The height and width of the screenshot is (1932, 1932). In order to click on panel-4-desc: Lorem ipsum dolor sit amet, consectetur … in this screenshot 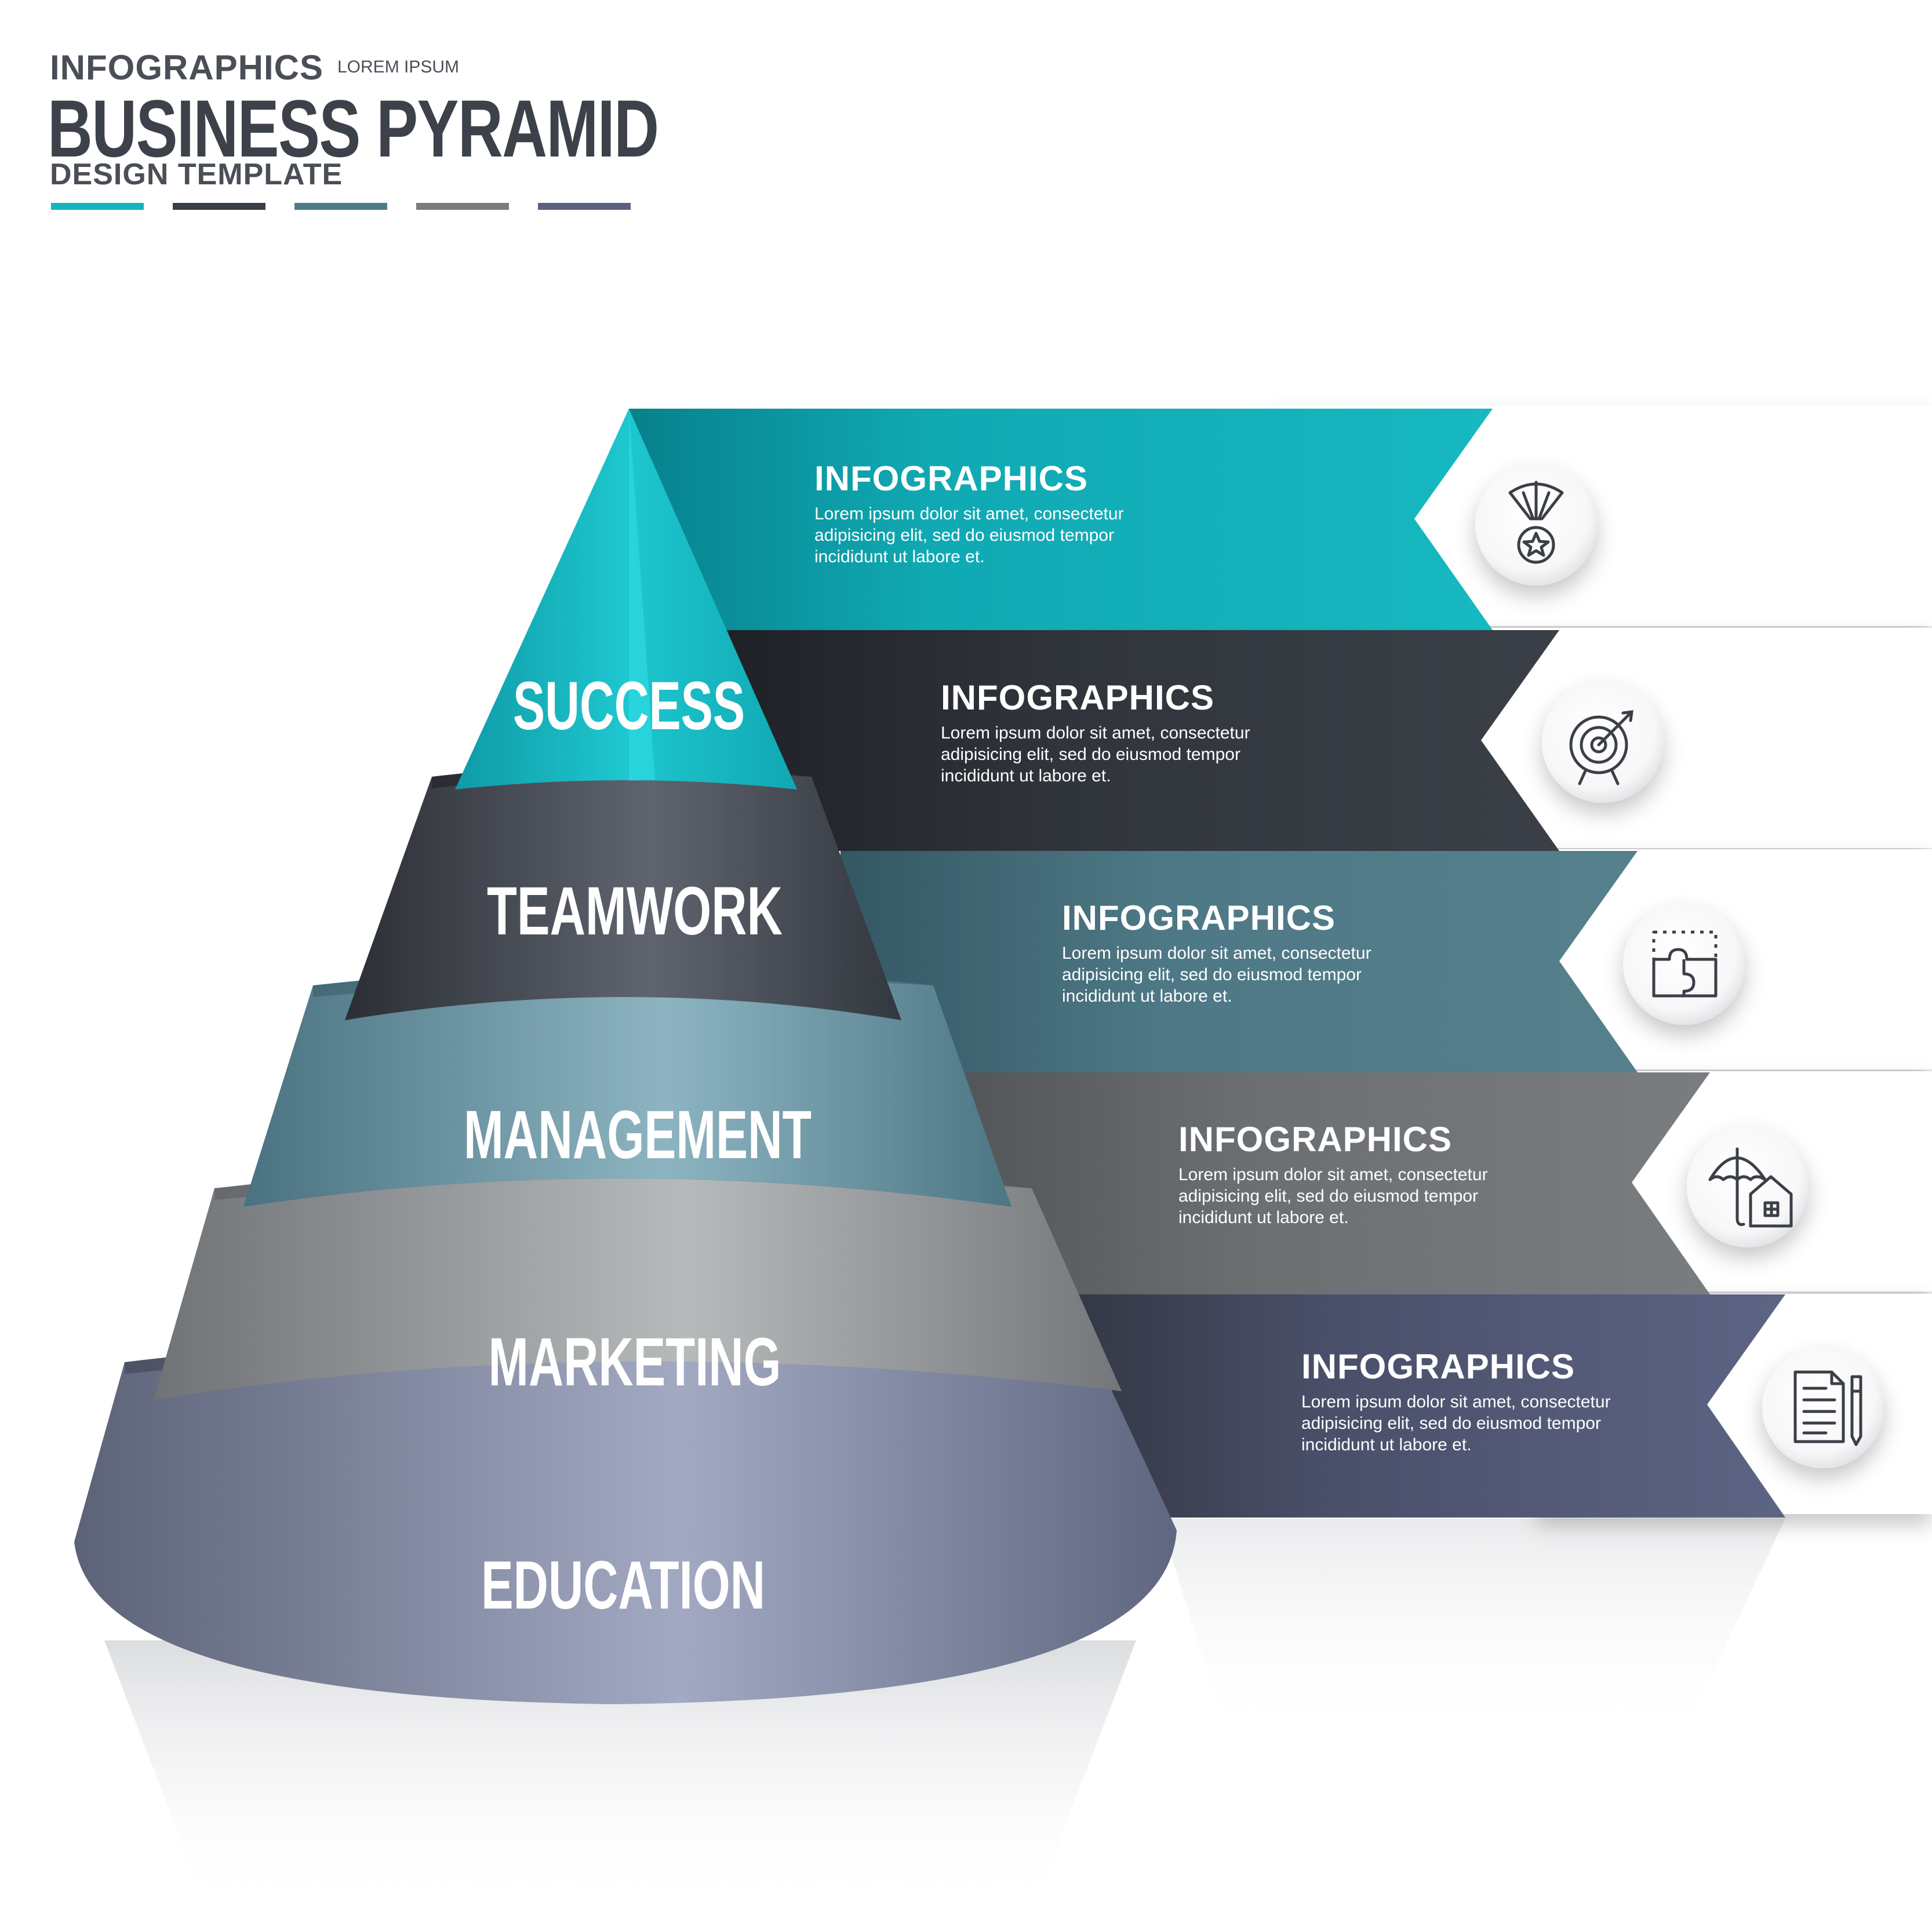, I will do `click(1333, 1196)`.